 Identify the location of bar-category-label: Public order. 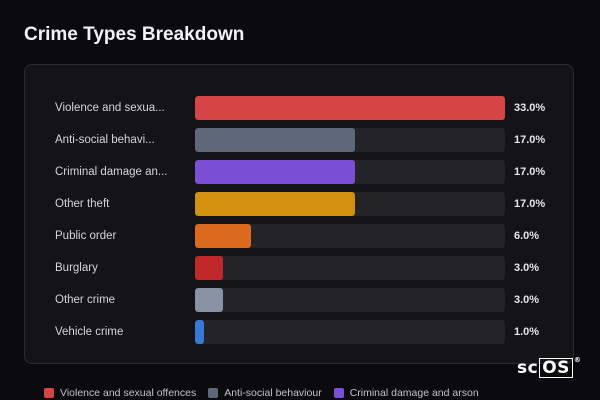
(86, 236).